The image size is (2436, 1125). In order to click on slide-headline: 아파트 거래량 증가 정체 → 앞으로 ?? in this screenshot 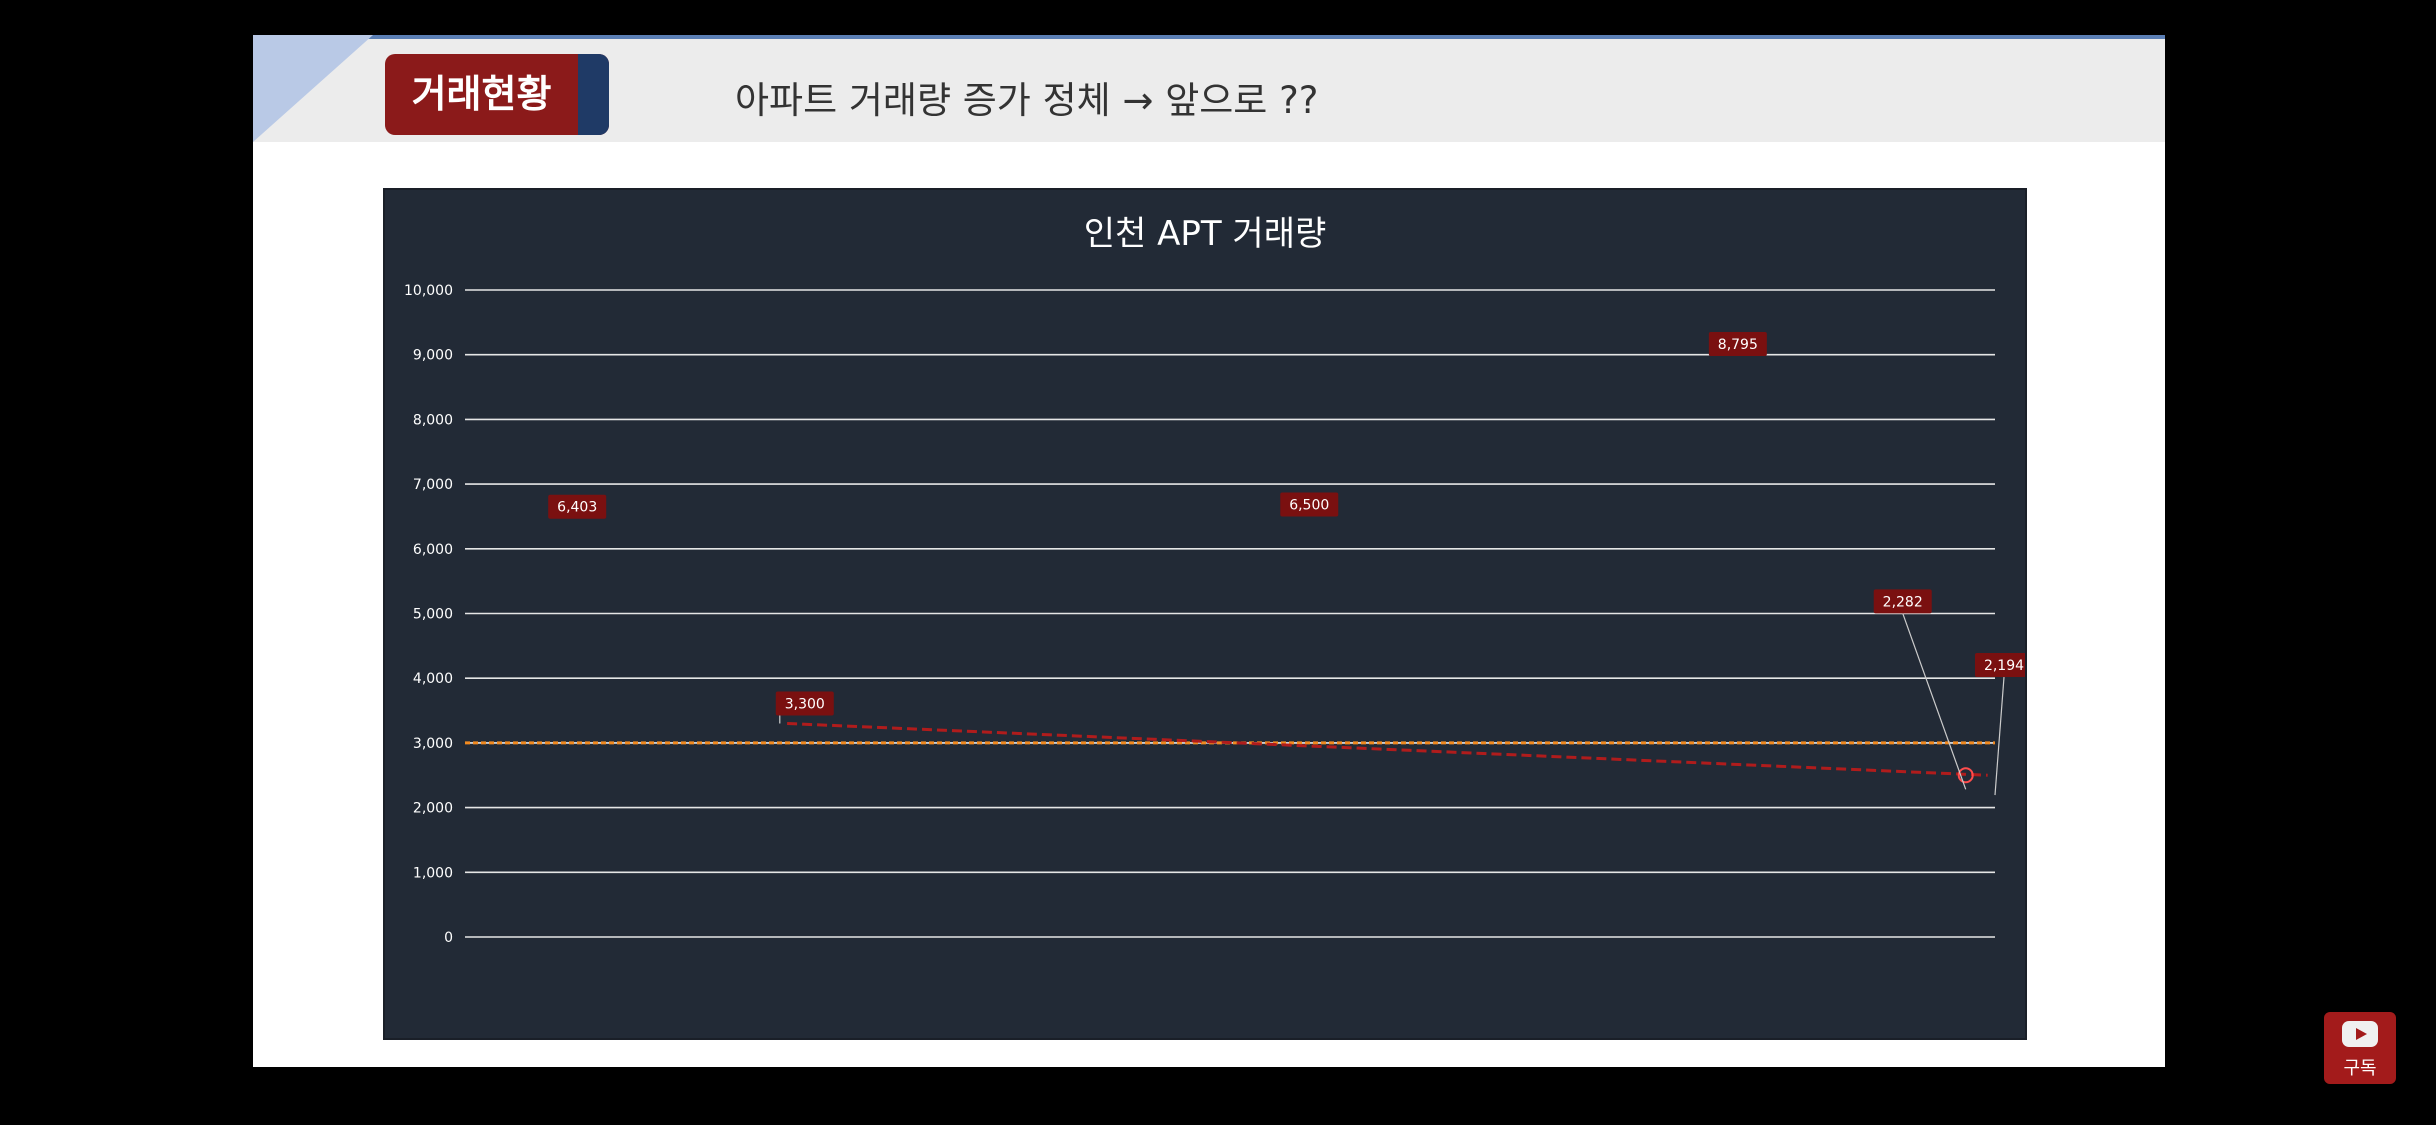, I will do `click(1027, 100)`.